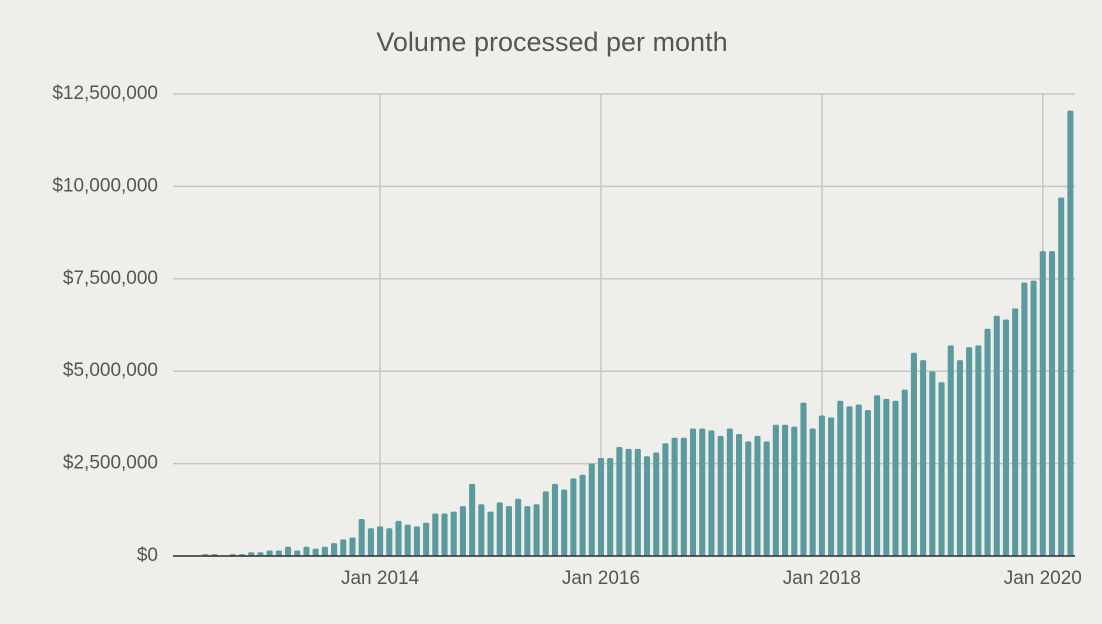 The height and width of the screenshot is (624, 1102). I want to click on y-tick-label: $7,500,000, so click(110, 278).